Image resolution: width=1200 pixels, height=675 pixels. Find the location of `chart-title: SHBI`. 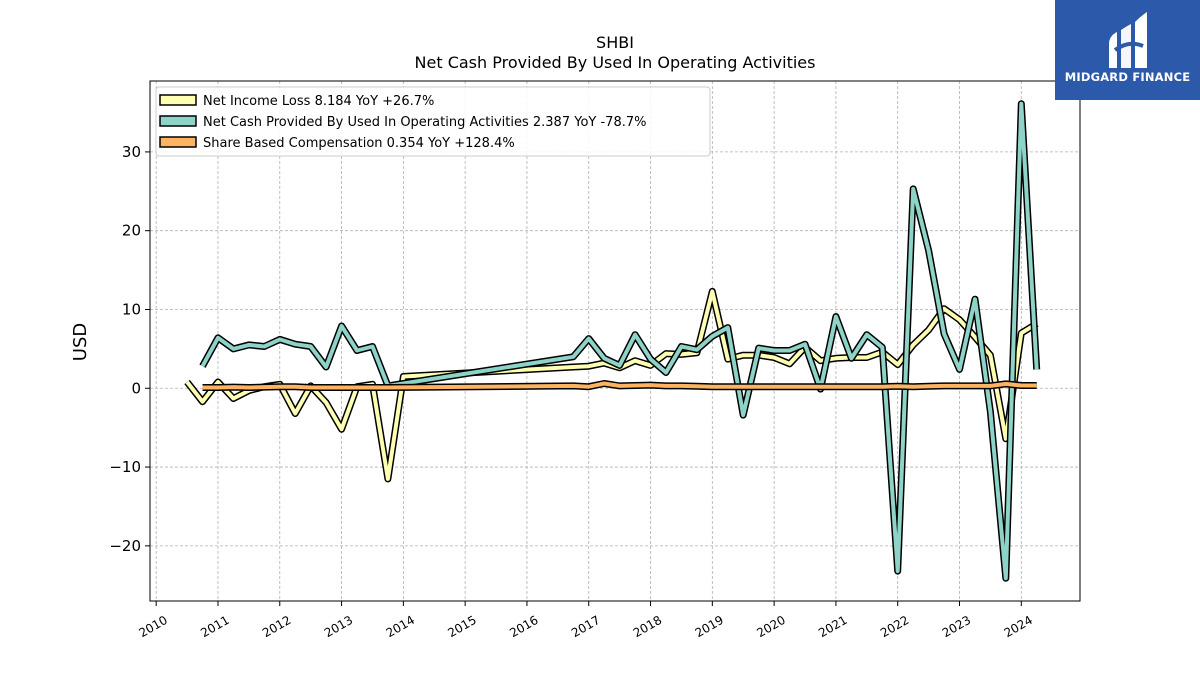

chart-title: SHBI is located at coordinates (615, 42).